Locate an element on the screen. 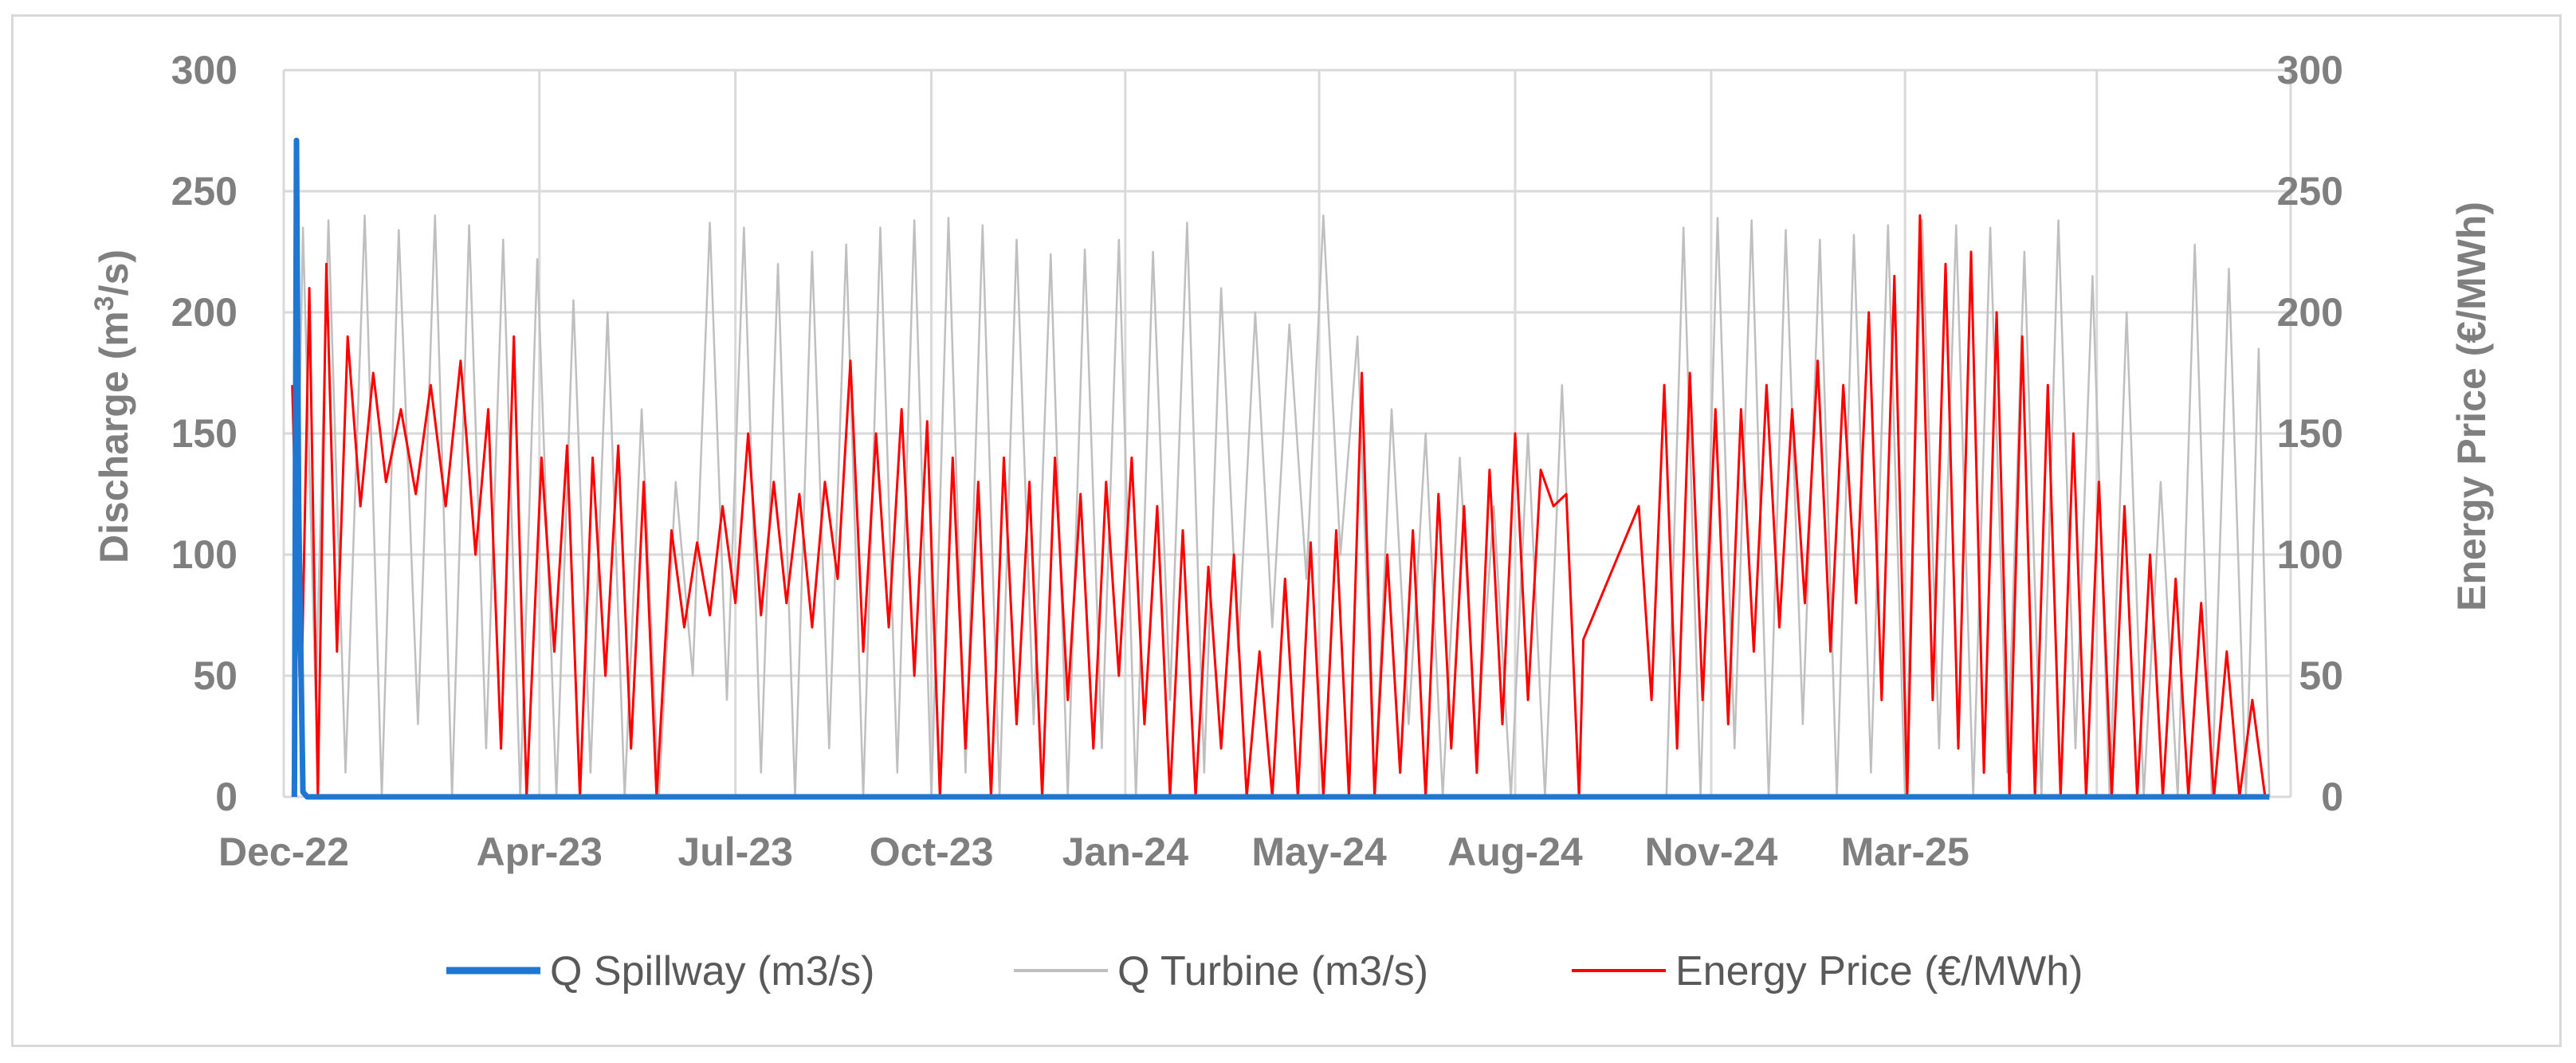 This screenshot has width=2576, height=1063. y-tick-label: 0 is located at coordinates (227, 797).